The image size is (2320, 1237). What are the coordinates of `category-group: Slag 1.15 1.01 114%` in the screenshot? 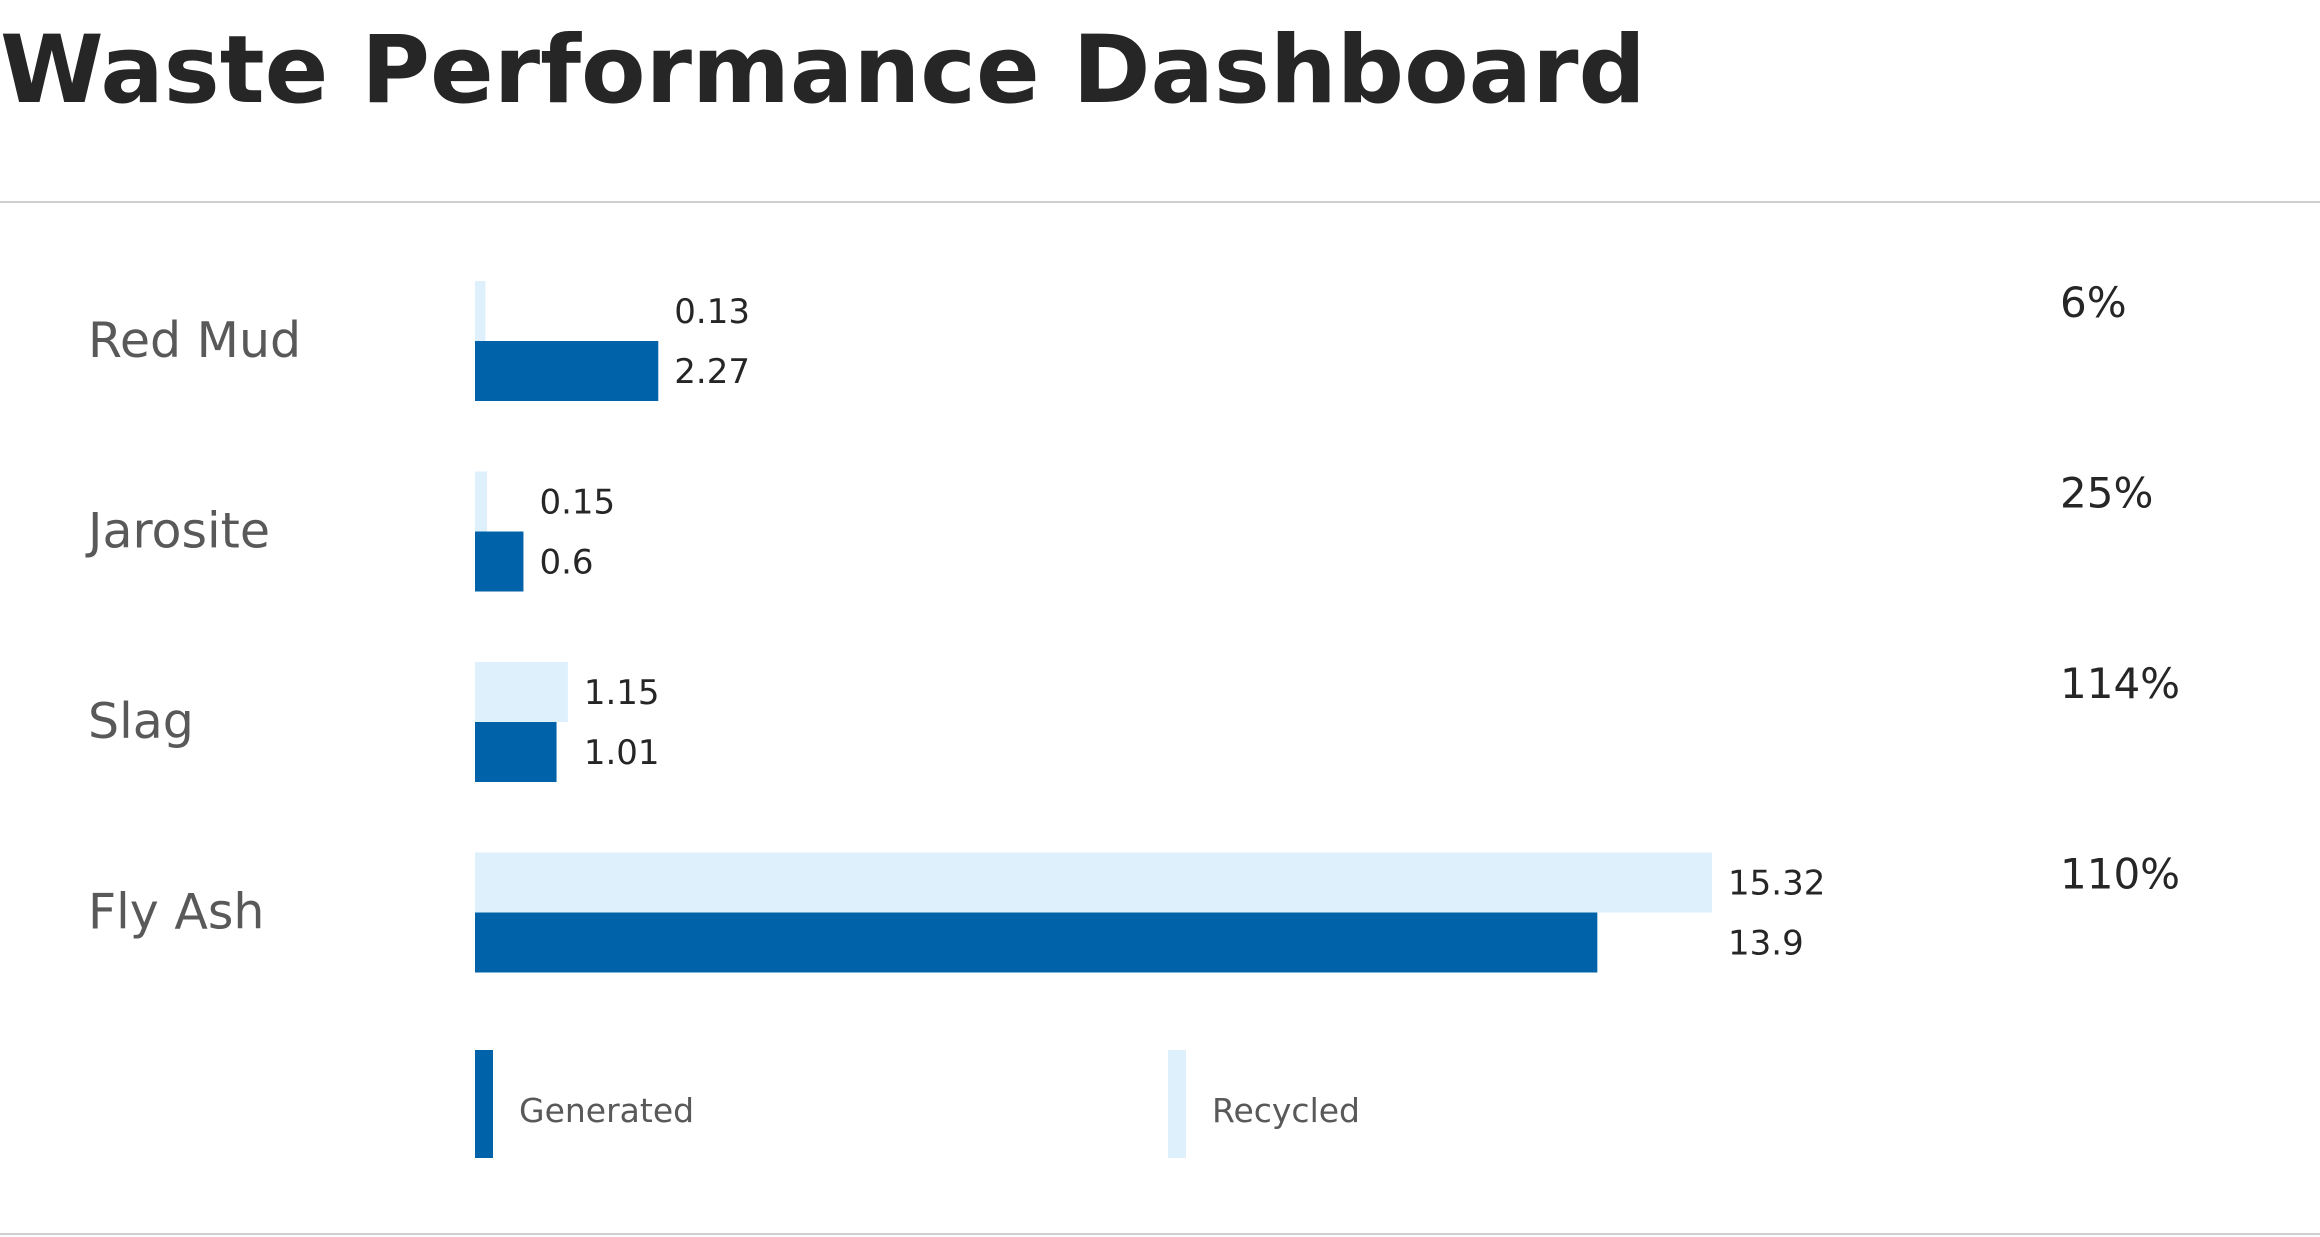 It's located at (1134, 720).